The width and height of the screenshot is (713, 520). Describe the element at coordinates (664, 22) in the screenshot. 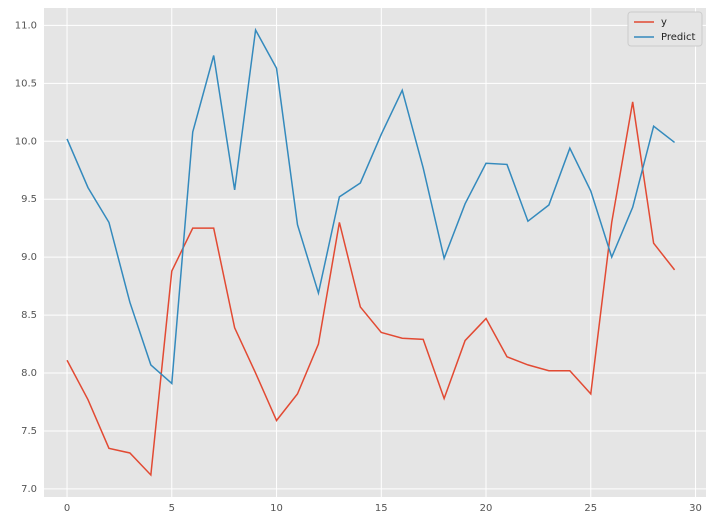

I see `legend-label: y` at that location.